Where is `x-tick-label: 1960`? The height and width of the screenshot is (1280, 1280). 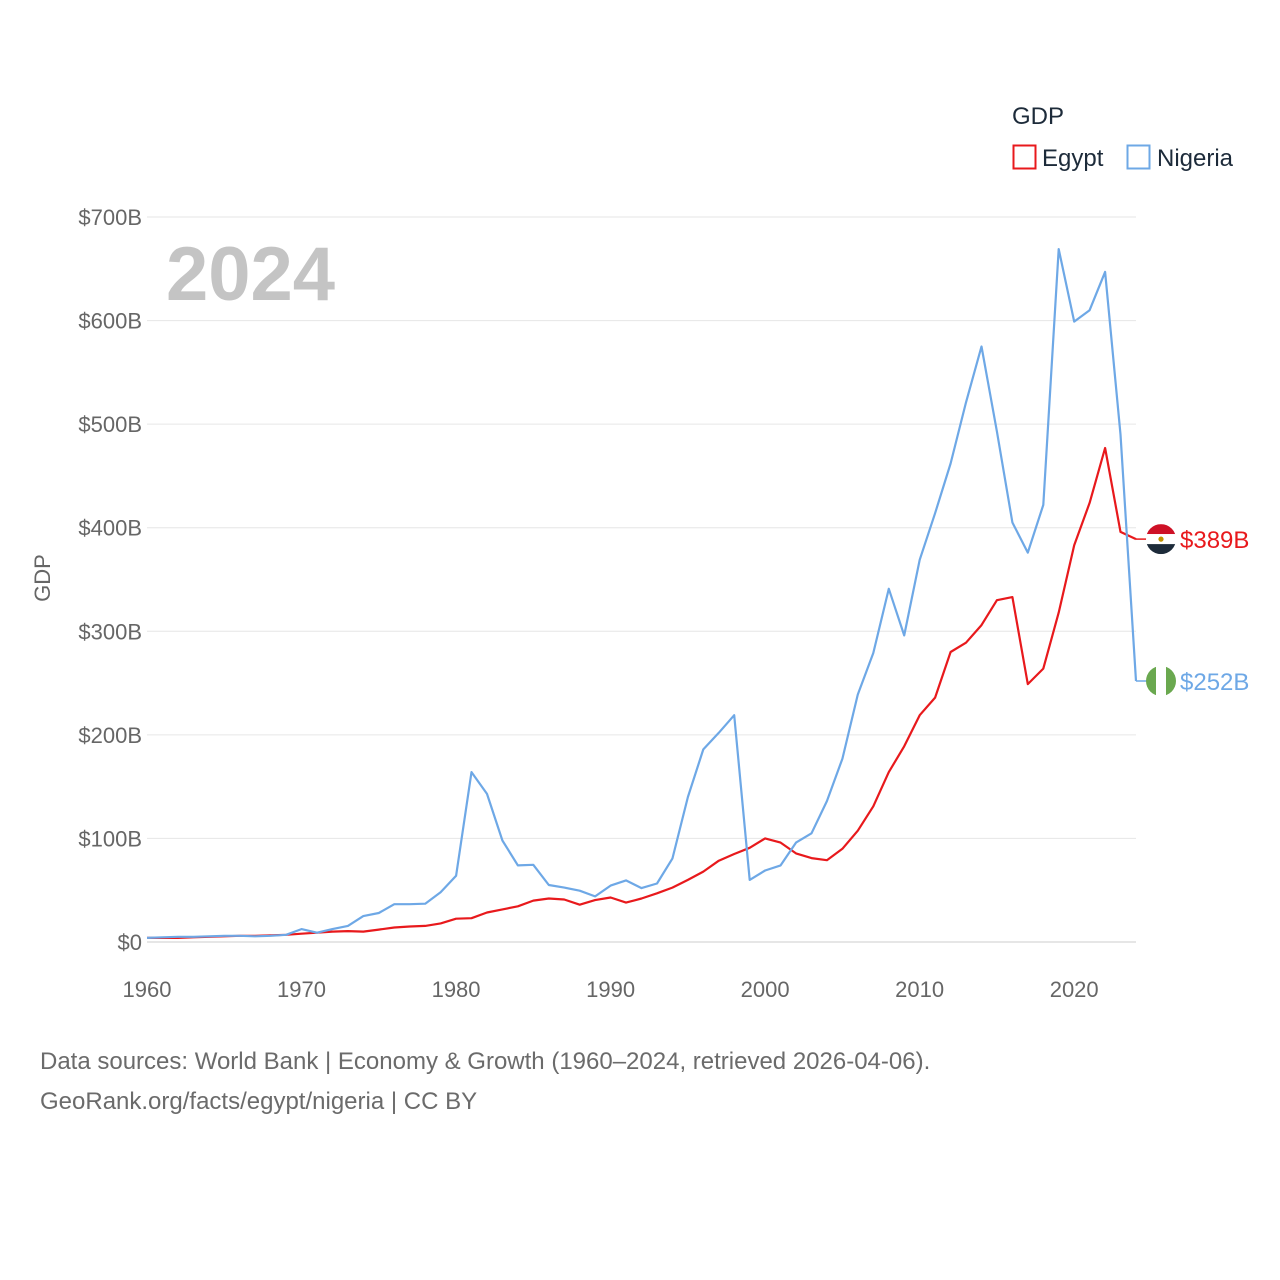
x-tick-label: 1960 is located at coordinates (147, 989).